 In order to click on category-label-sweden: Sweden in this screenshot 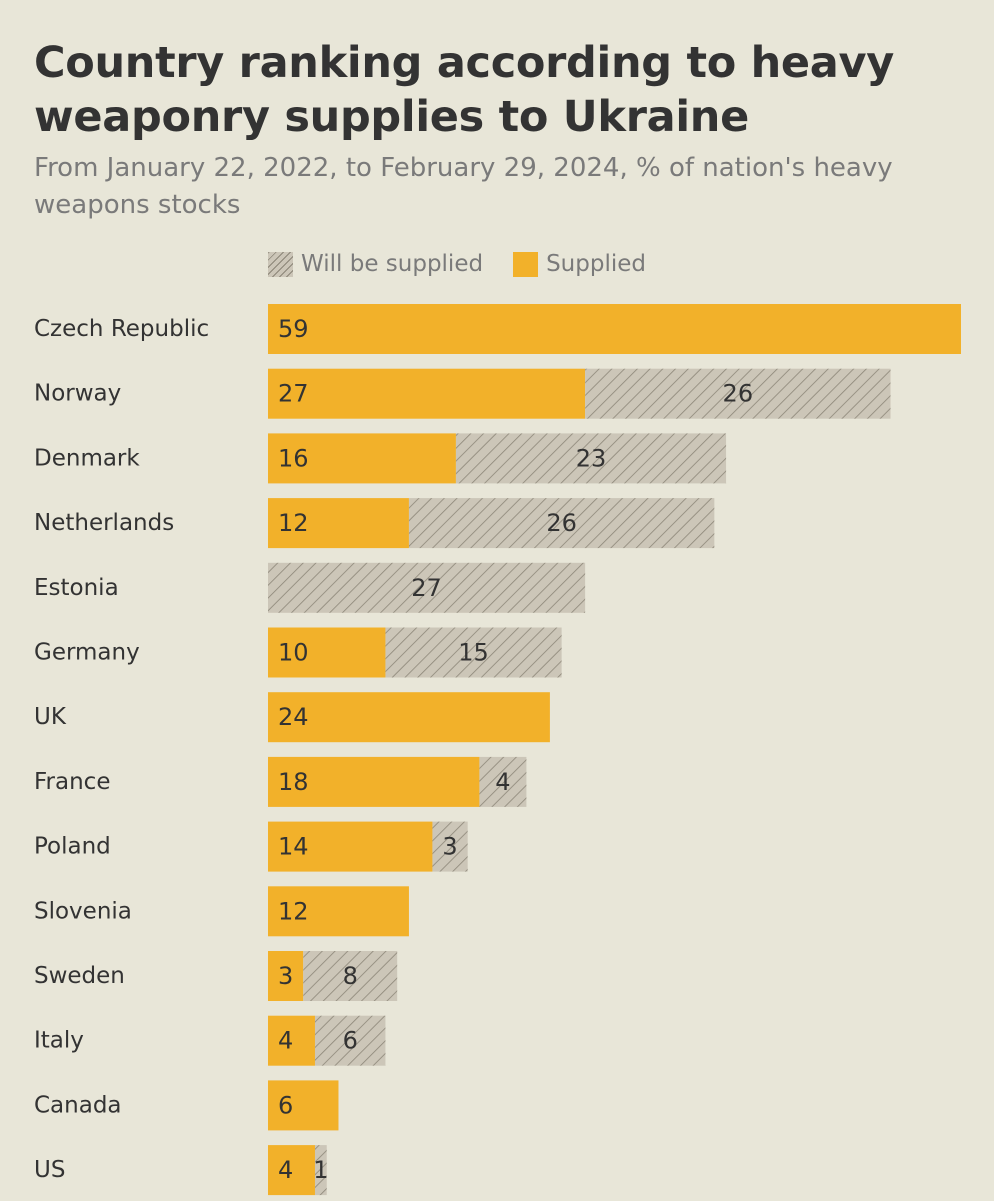, I will do `click(79, 976)`.